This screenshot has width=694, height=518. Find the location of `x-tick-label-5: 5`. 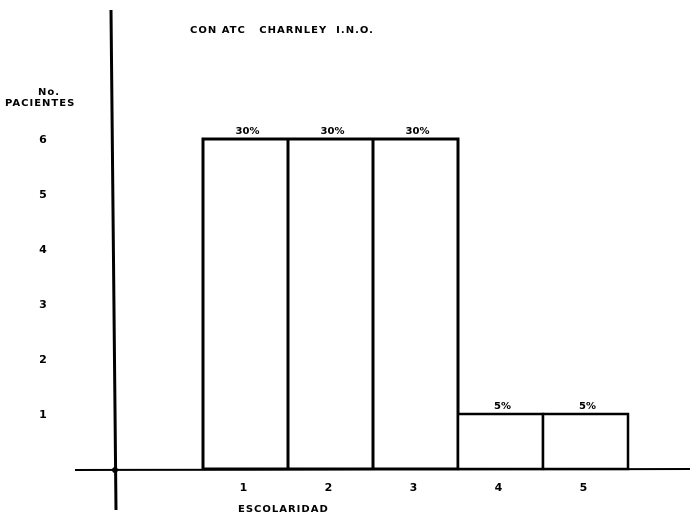

x-tick-label-5: 5 is located at coordinates (584, 487).